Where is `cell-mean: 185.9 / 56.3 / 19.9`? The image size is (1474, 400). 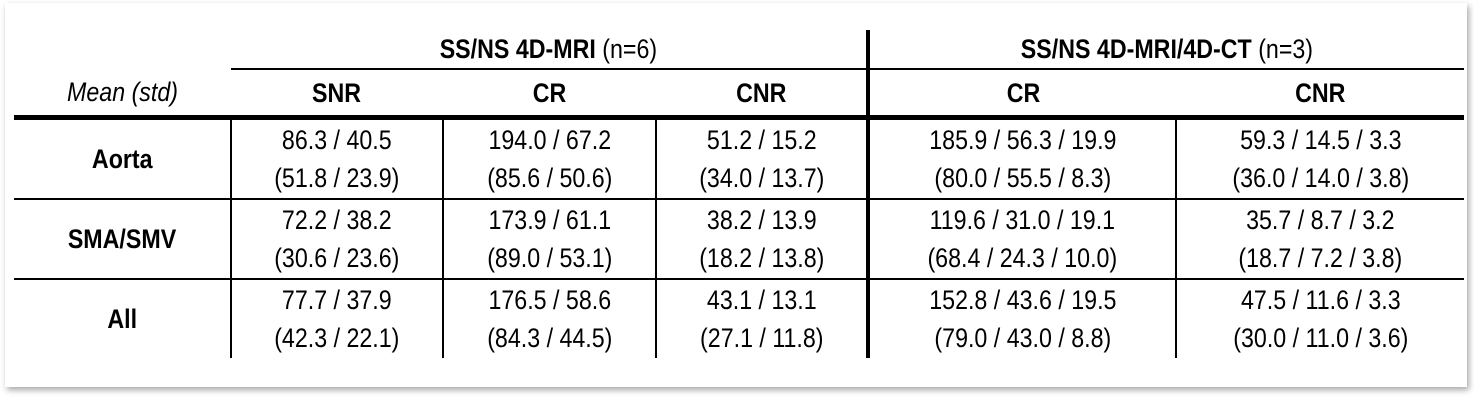 cell-mean: 185.9 / 56.3 / 19.9 is located at coordinates (1022, 140).